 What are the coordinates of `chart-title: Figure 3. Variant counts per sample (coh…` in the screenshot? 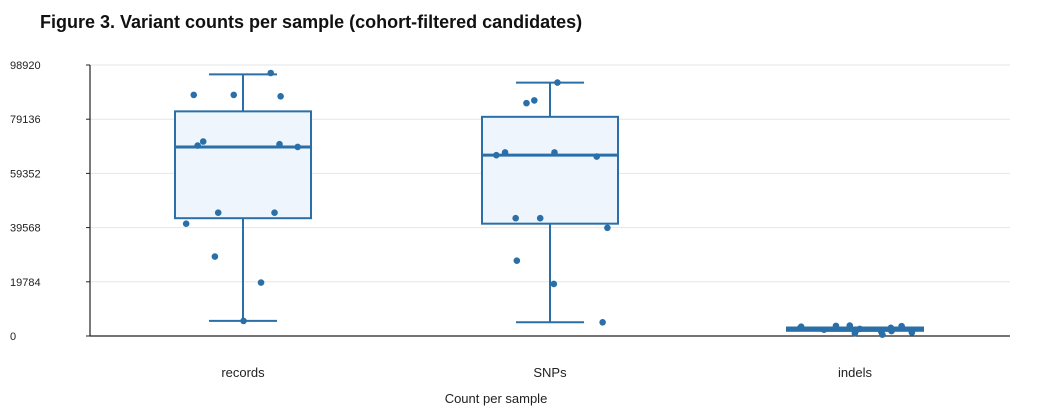 It's located at (311, 22).